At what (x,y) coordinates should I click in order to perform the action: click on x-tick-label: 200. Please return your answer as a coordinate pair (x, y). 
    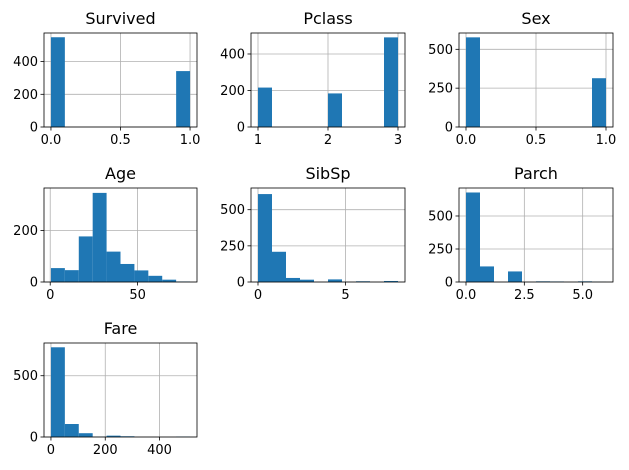
    Looking at the image, I should click on (105, 450).